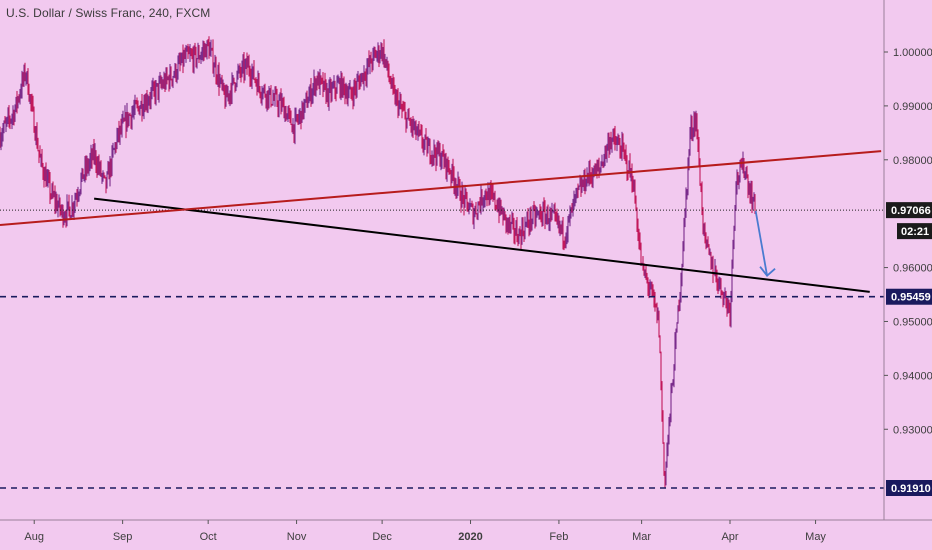 The image size is (932, 550). What do you see at coordinates (481, 245) in the screenshot?
I see `descending-trendline` at bounding box center [481, 245].